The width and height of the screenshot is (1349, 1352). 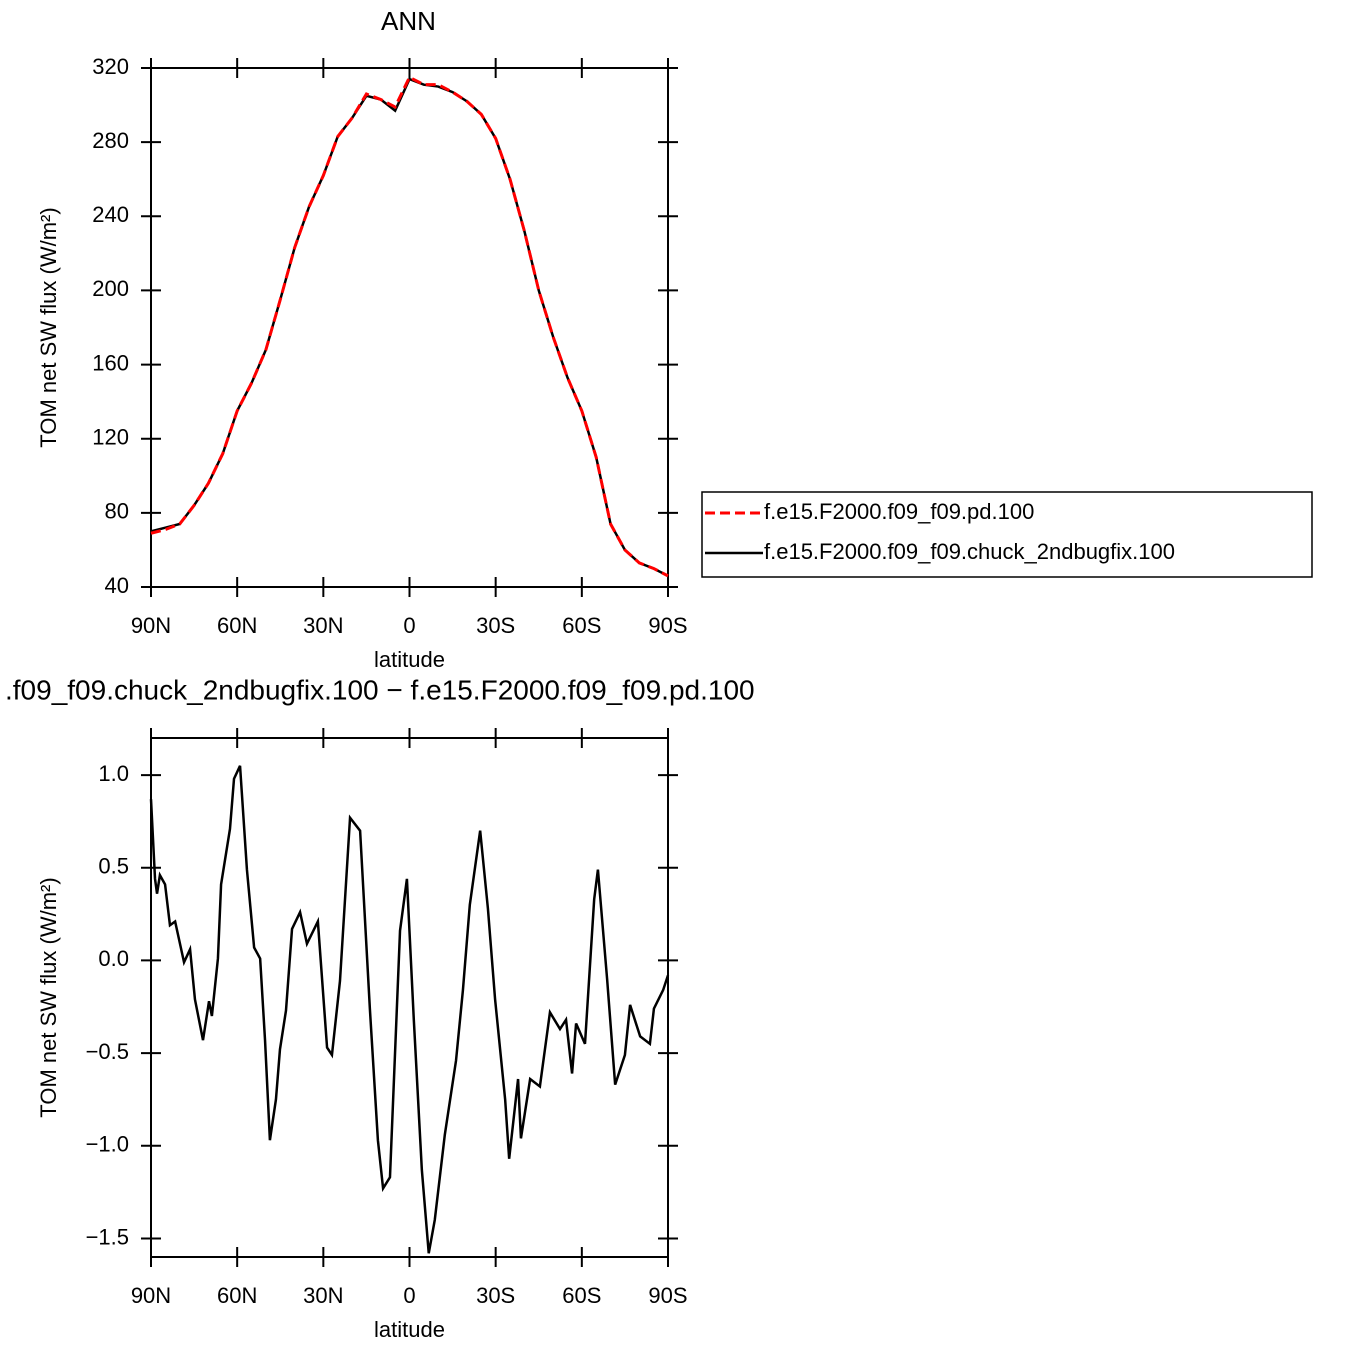 What do you see at coordinates (117, 511) in the screenshot?
I see `y-tick-label: 80` at bounding box center [117, 511].